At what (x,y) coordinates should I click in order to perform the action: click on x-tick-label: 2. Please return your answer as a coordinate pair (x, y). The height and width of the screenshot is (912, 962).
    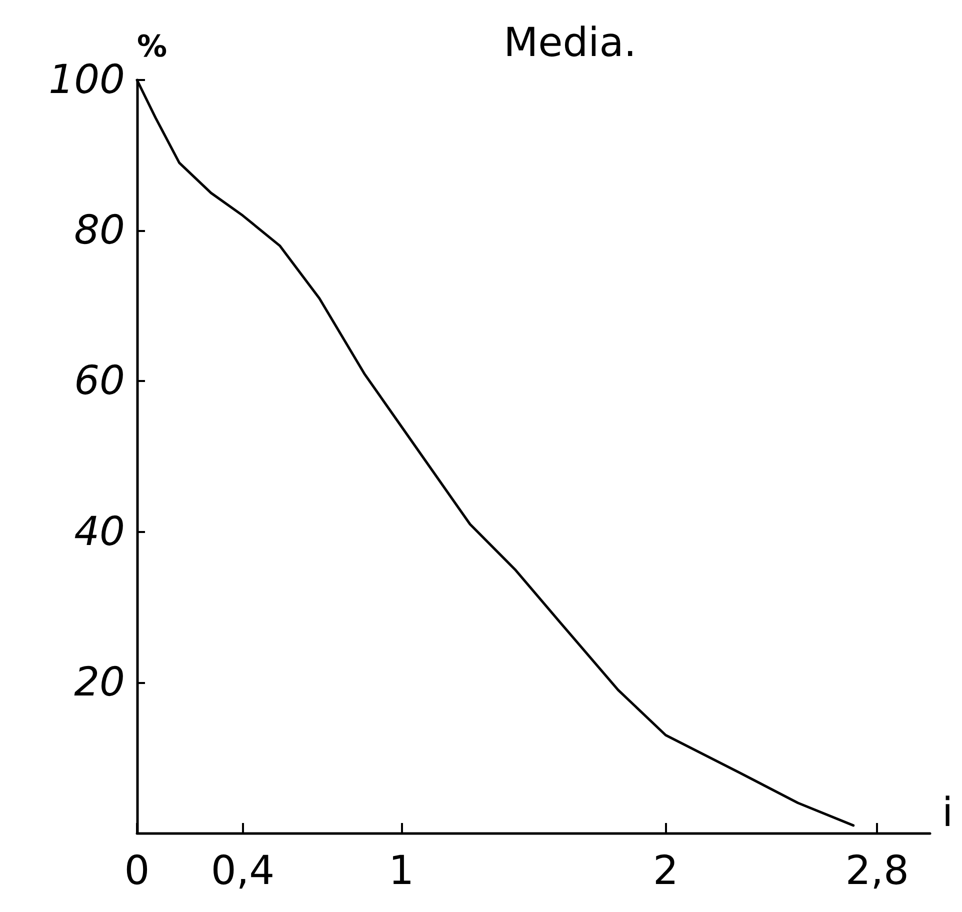
    Looking at the image, I should click on (665, 871).